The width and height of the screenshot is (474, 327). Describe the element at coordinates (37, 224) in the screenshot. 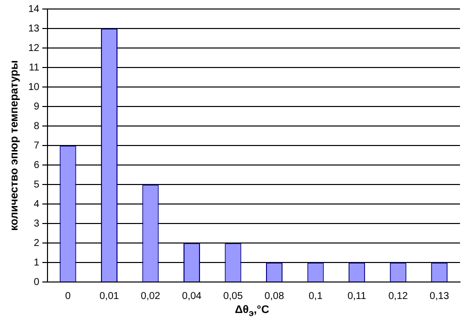

I see `y-tick-label: 3` at that location.